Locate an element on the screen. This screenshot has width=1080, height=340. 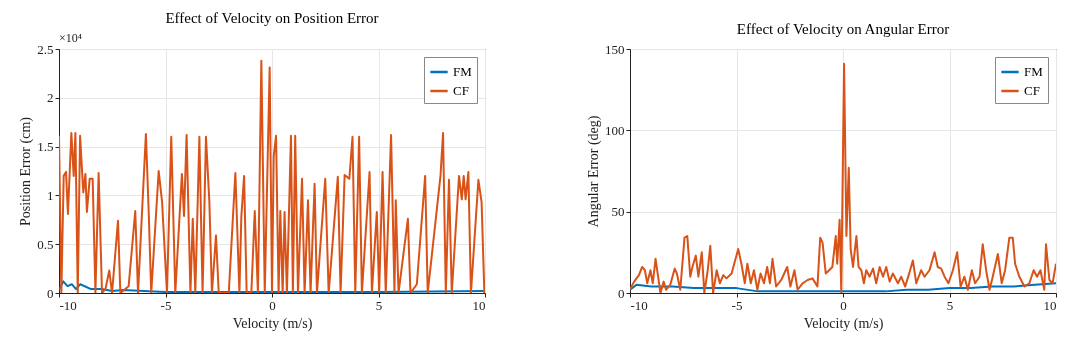
chart-title: Effect of Velocity on Angular Error is located at coordinates (843, 29).